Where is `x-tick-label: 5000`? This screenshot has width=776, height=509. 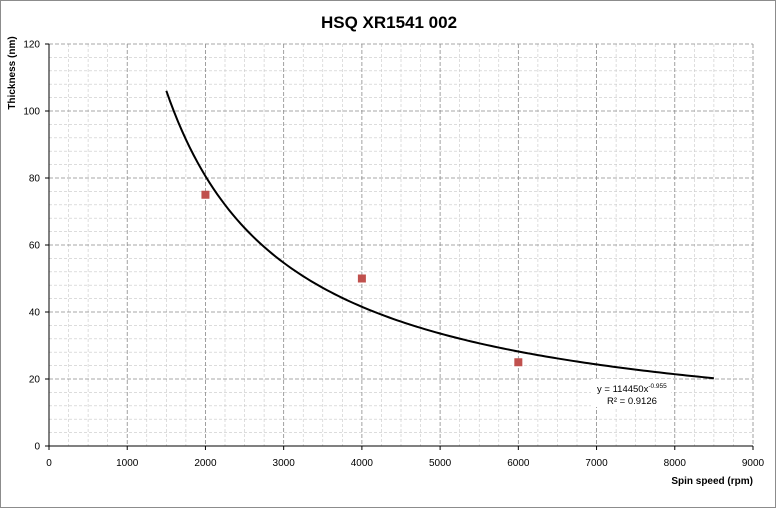
x-tick-label: 5000 is located at coordinates (440, 463).